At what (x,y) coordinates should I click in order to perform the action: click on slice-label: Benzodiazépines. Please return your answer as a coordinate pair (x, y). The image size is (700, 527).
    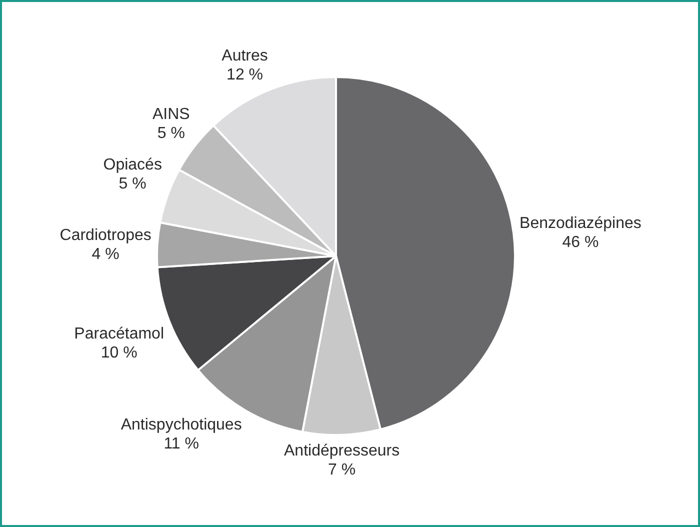
    Looking at the image, I should click on (581, 223).